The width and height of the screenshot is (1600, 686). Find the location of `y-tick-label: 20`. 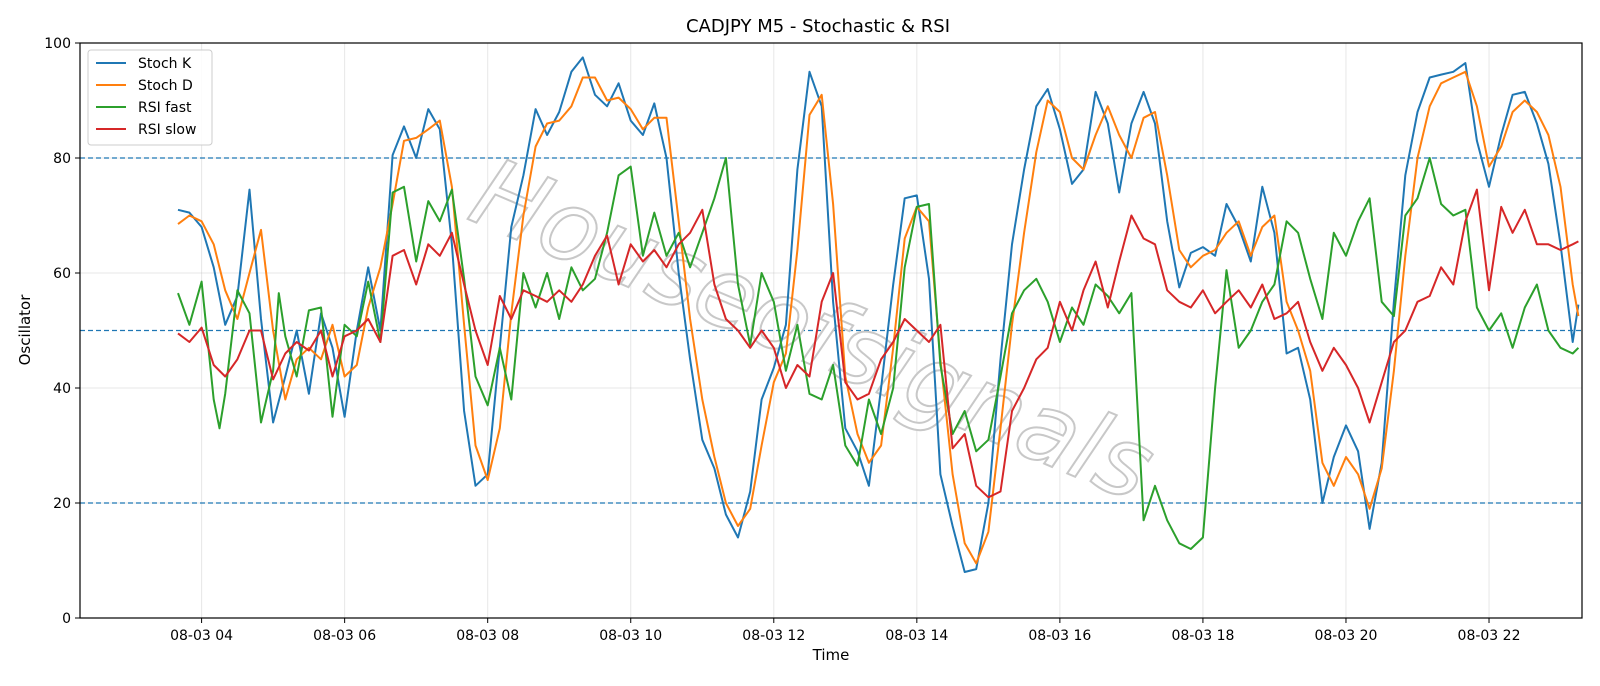

y-tick-label: 20 is located at coordinates (62, 504).